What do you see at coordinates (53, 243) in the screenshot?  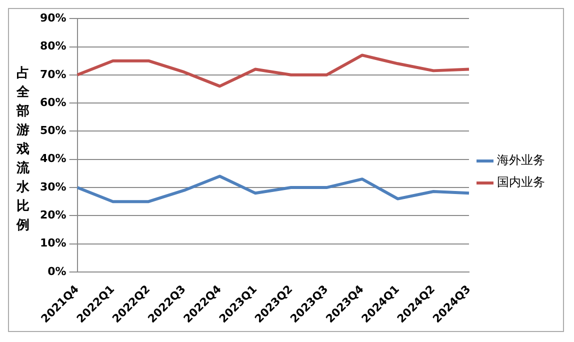 I see `y-tick-label: 10%` at bounding box center [53, 243].